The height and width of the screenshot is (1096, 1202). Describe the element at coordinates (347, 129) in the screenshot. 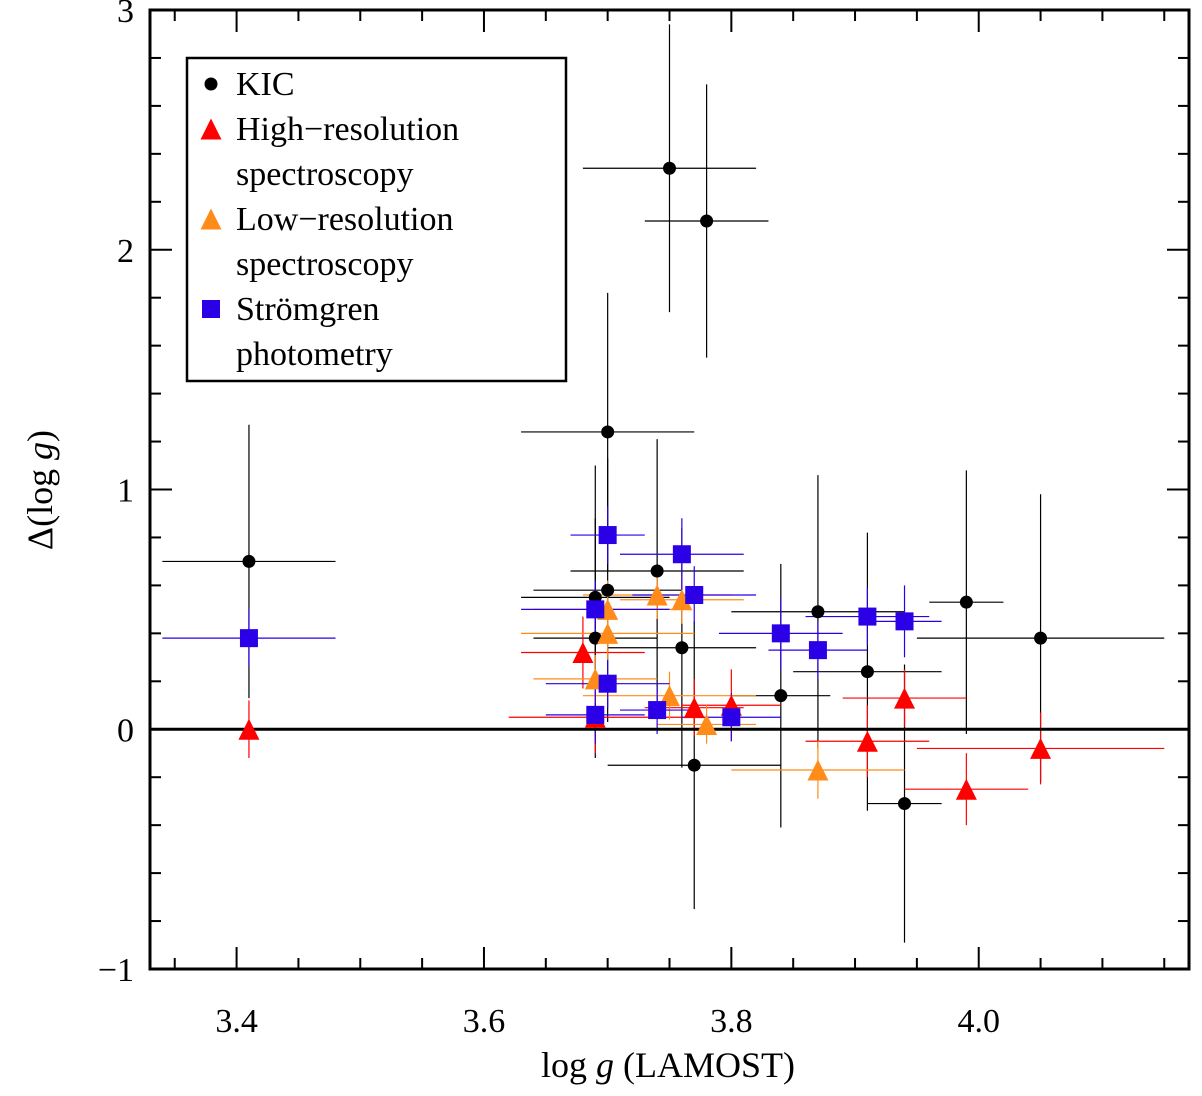

I see `legend-label: High−resolution` at that location.